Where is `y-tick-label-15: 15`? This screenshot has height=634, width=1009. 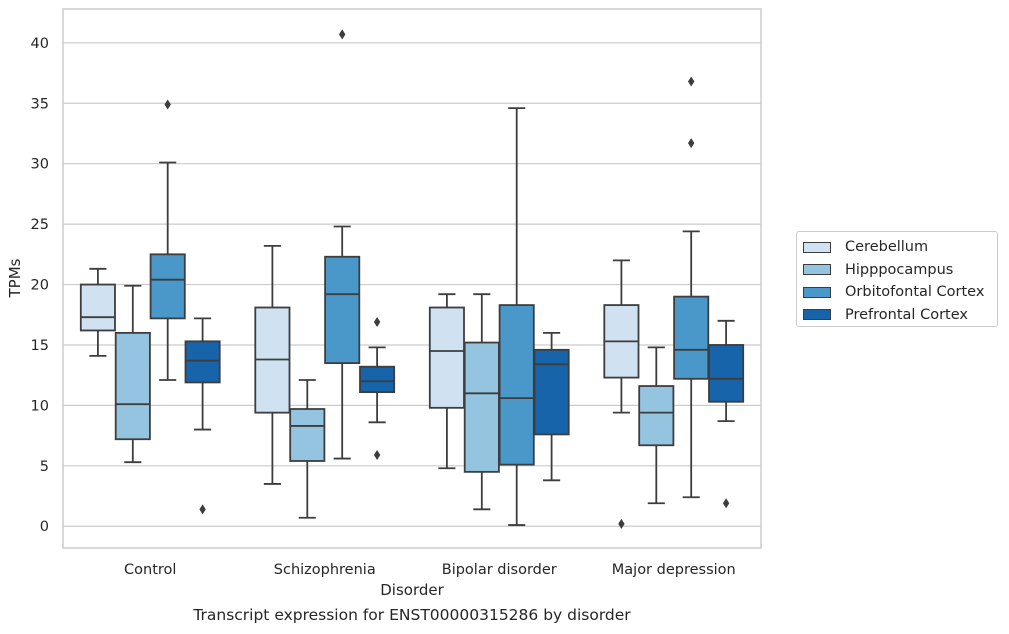 y-tick-label-15: 15 is located at coordinates (40, 346).